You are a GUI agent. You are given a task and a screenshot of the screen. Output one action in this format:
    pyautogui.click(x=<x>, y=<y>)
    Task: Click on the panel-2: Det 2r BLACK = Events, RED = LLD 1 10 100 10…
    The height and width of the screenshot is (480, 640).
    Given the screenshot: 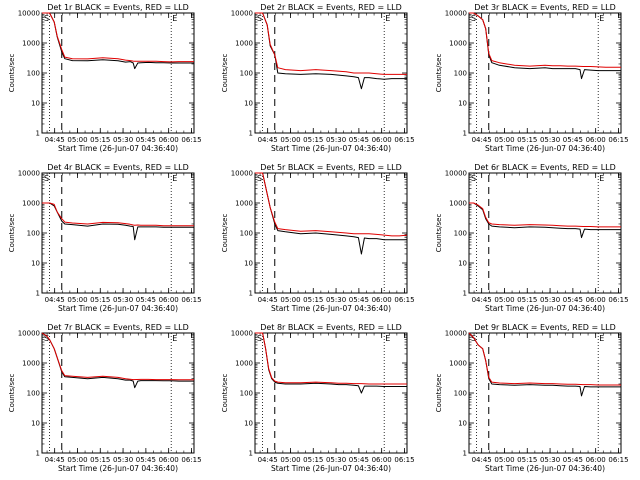 What is the action you would take?
    pyautogui.click(x=318, y=78)
    